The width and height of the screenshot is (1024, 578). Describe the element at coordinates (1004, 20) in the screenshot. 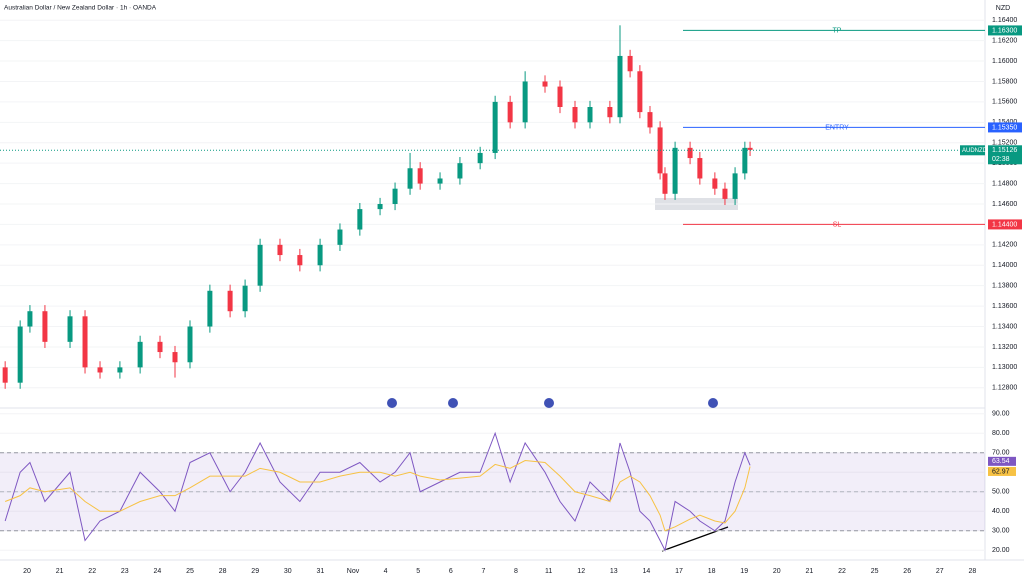

I see `y-tick-label: 1.16400` at that location.